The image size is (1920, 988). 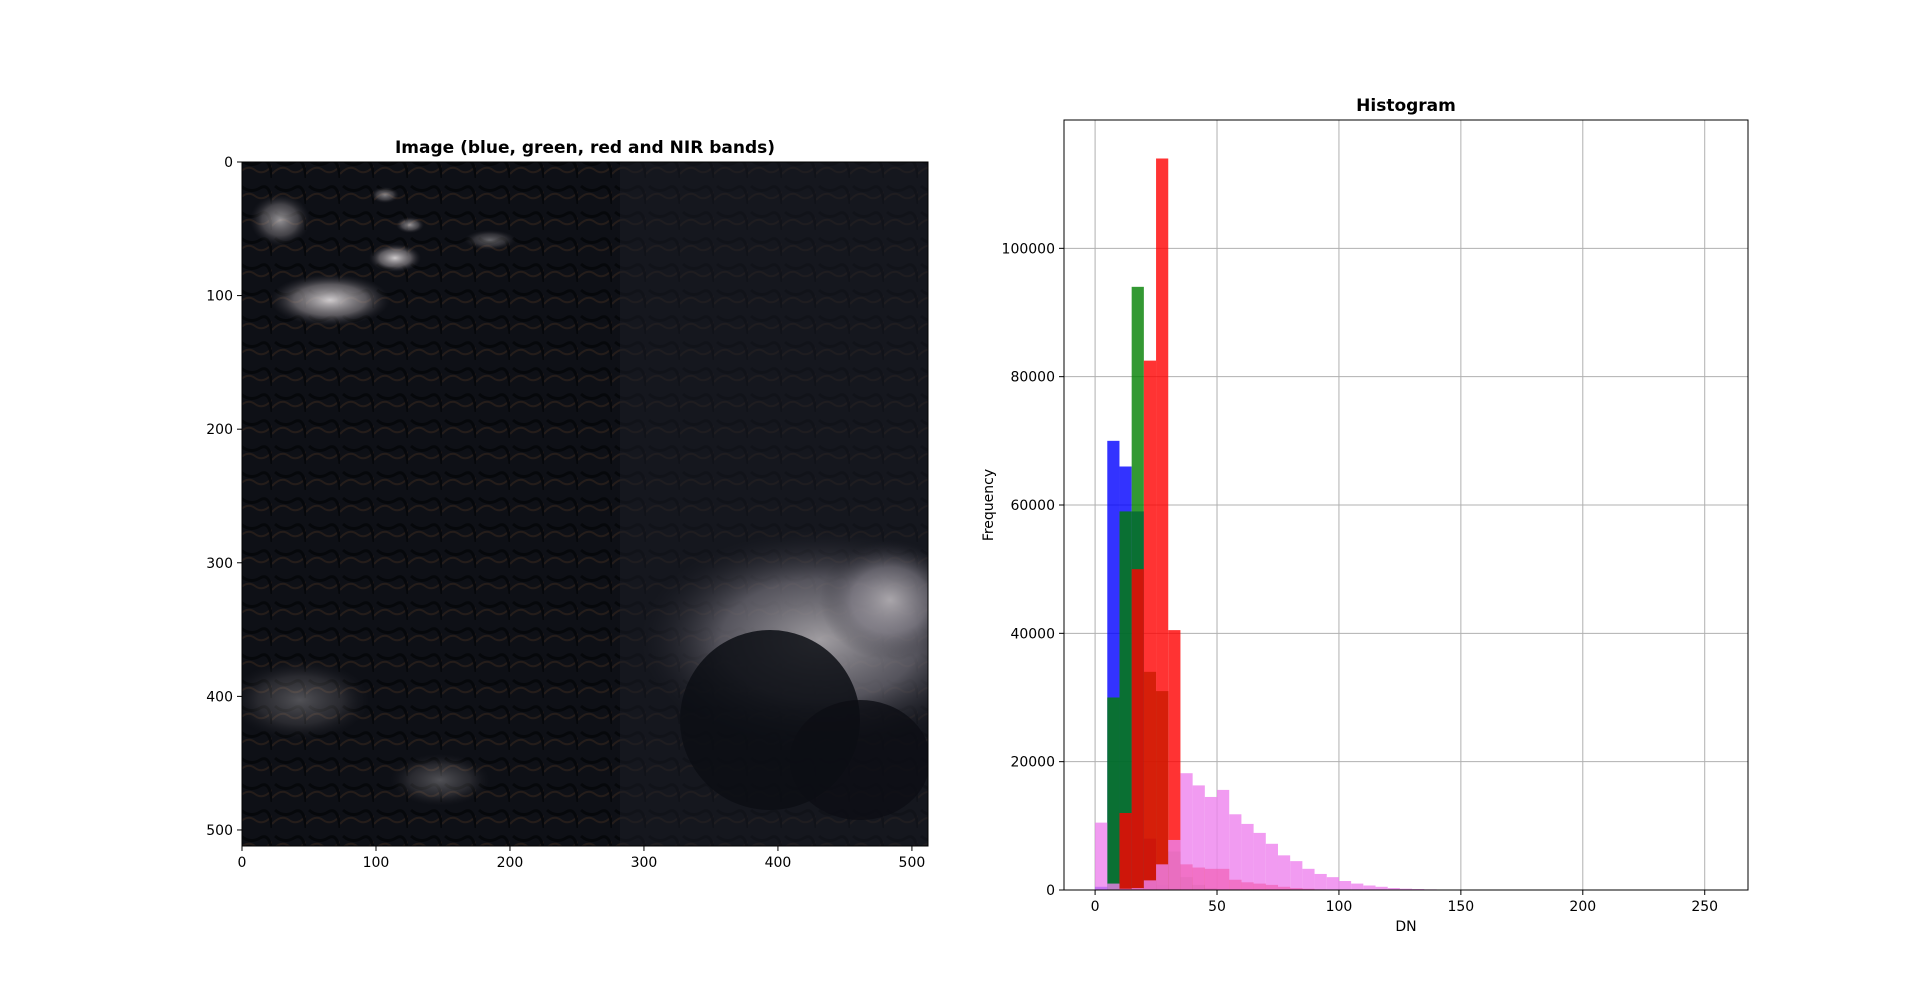 I want to click on histogram-x-tick-label: 250, so click(x=1704, y=907).